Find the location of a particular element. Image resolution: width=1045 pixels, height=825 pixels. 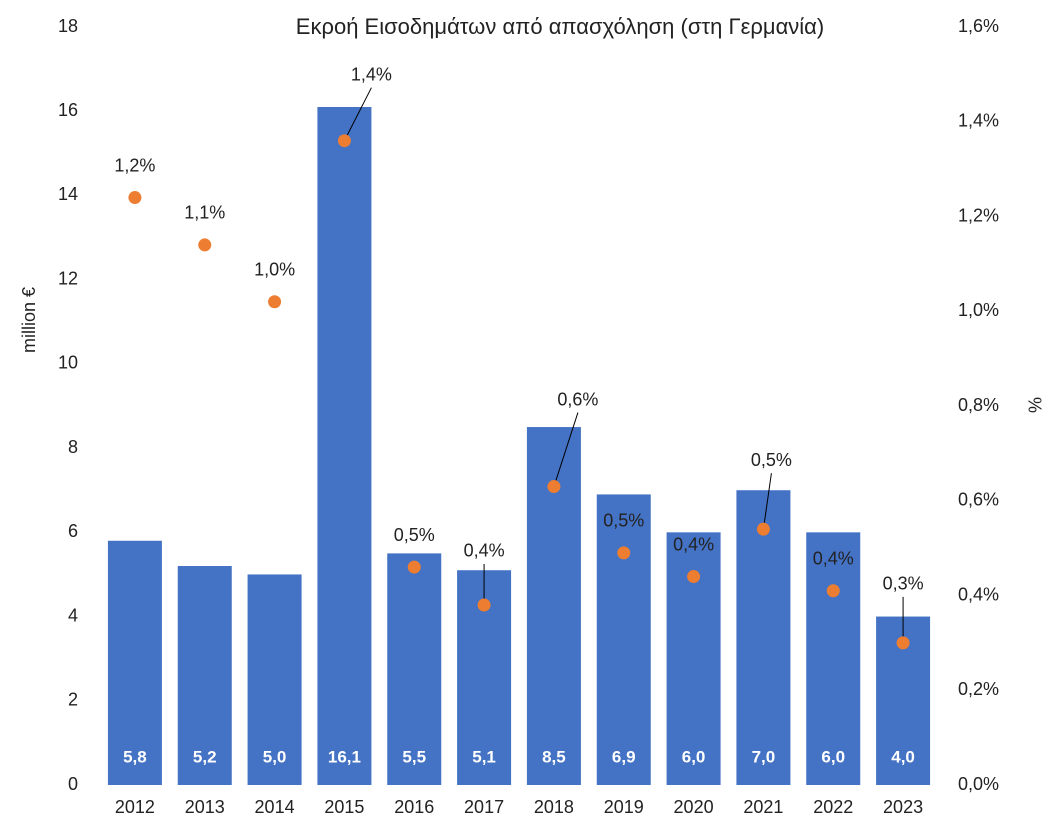

dot-value-label: 1,1% is located at coordinates (204, 213).